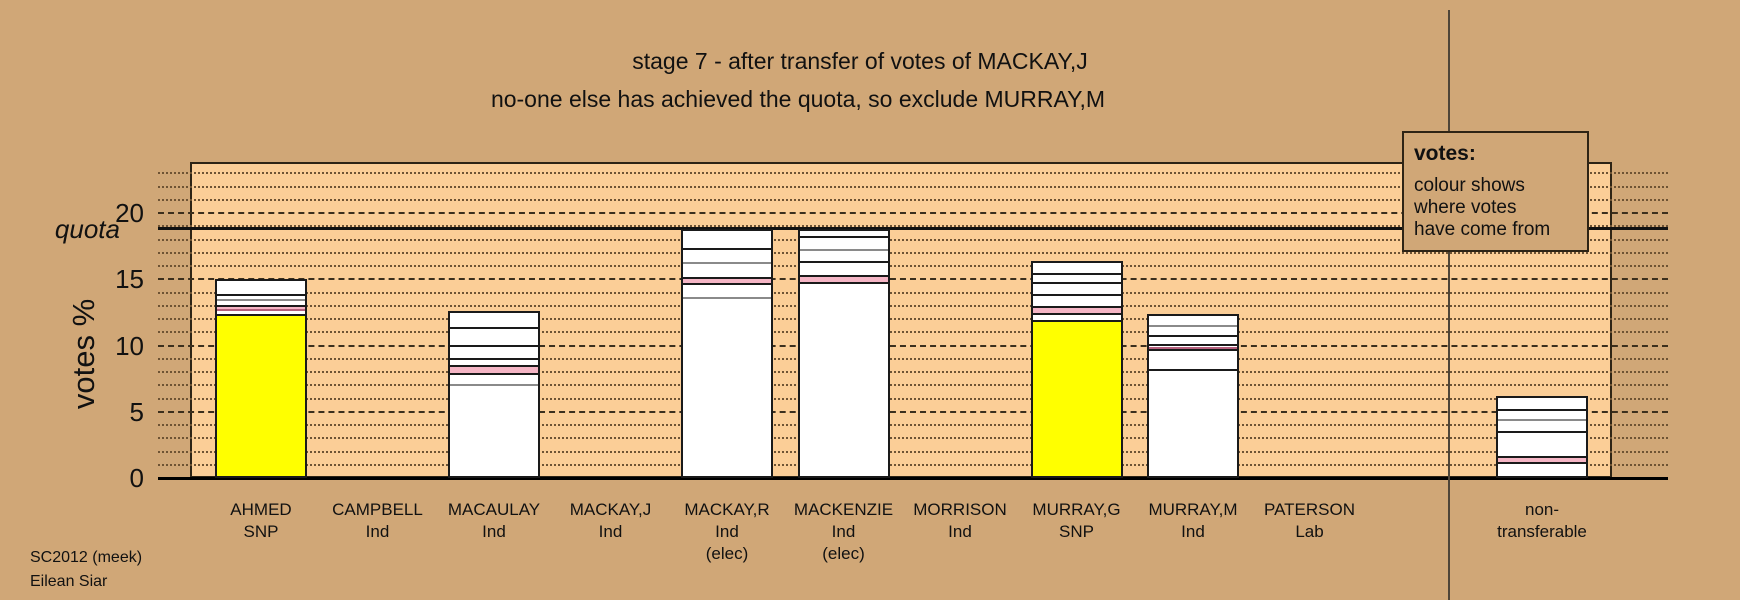 This screenshot has width=1740, height=600. I want to click on gridline-20-percent, so click(913, 213).